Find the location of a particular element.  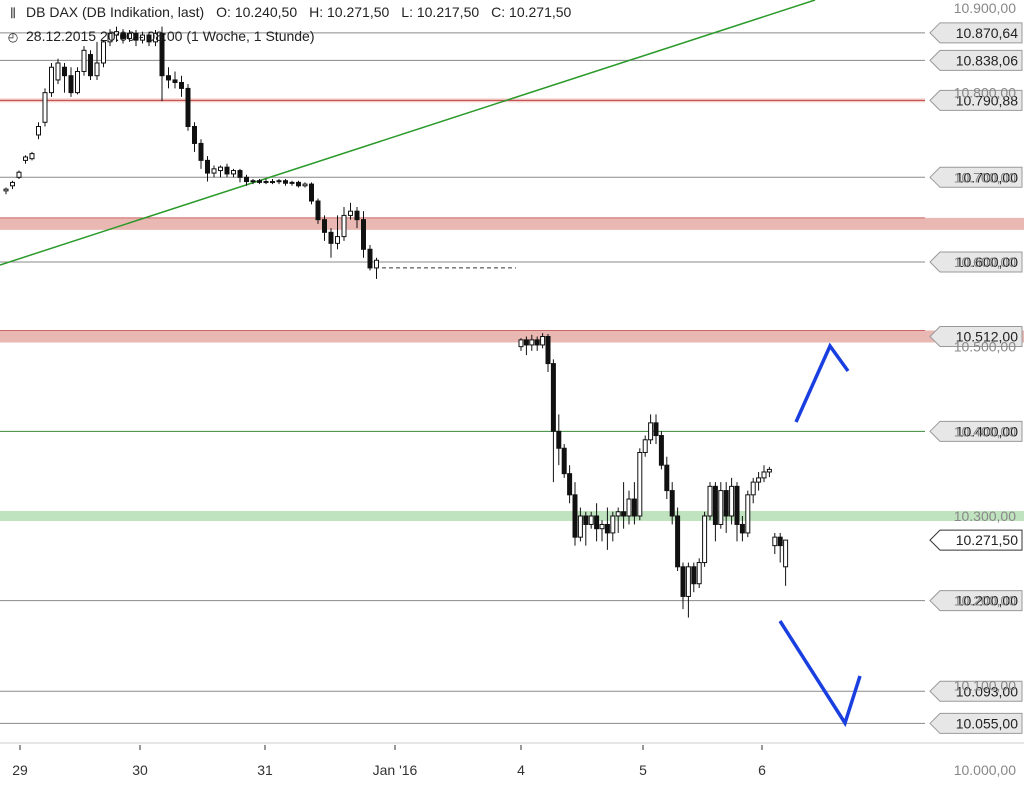

level-label: 10.790,88 is located at coordinates (976, 100).